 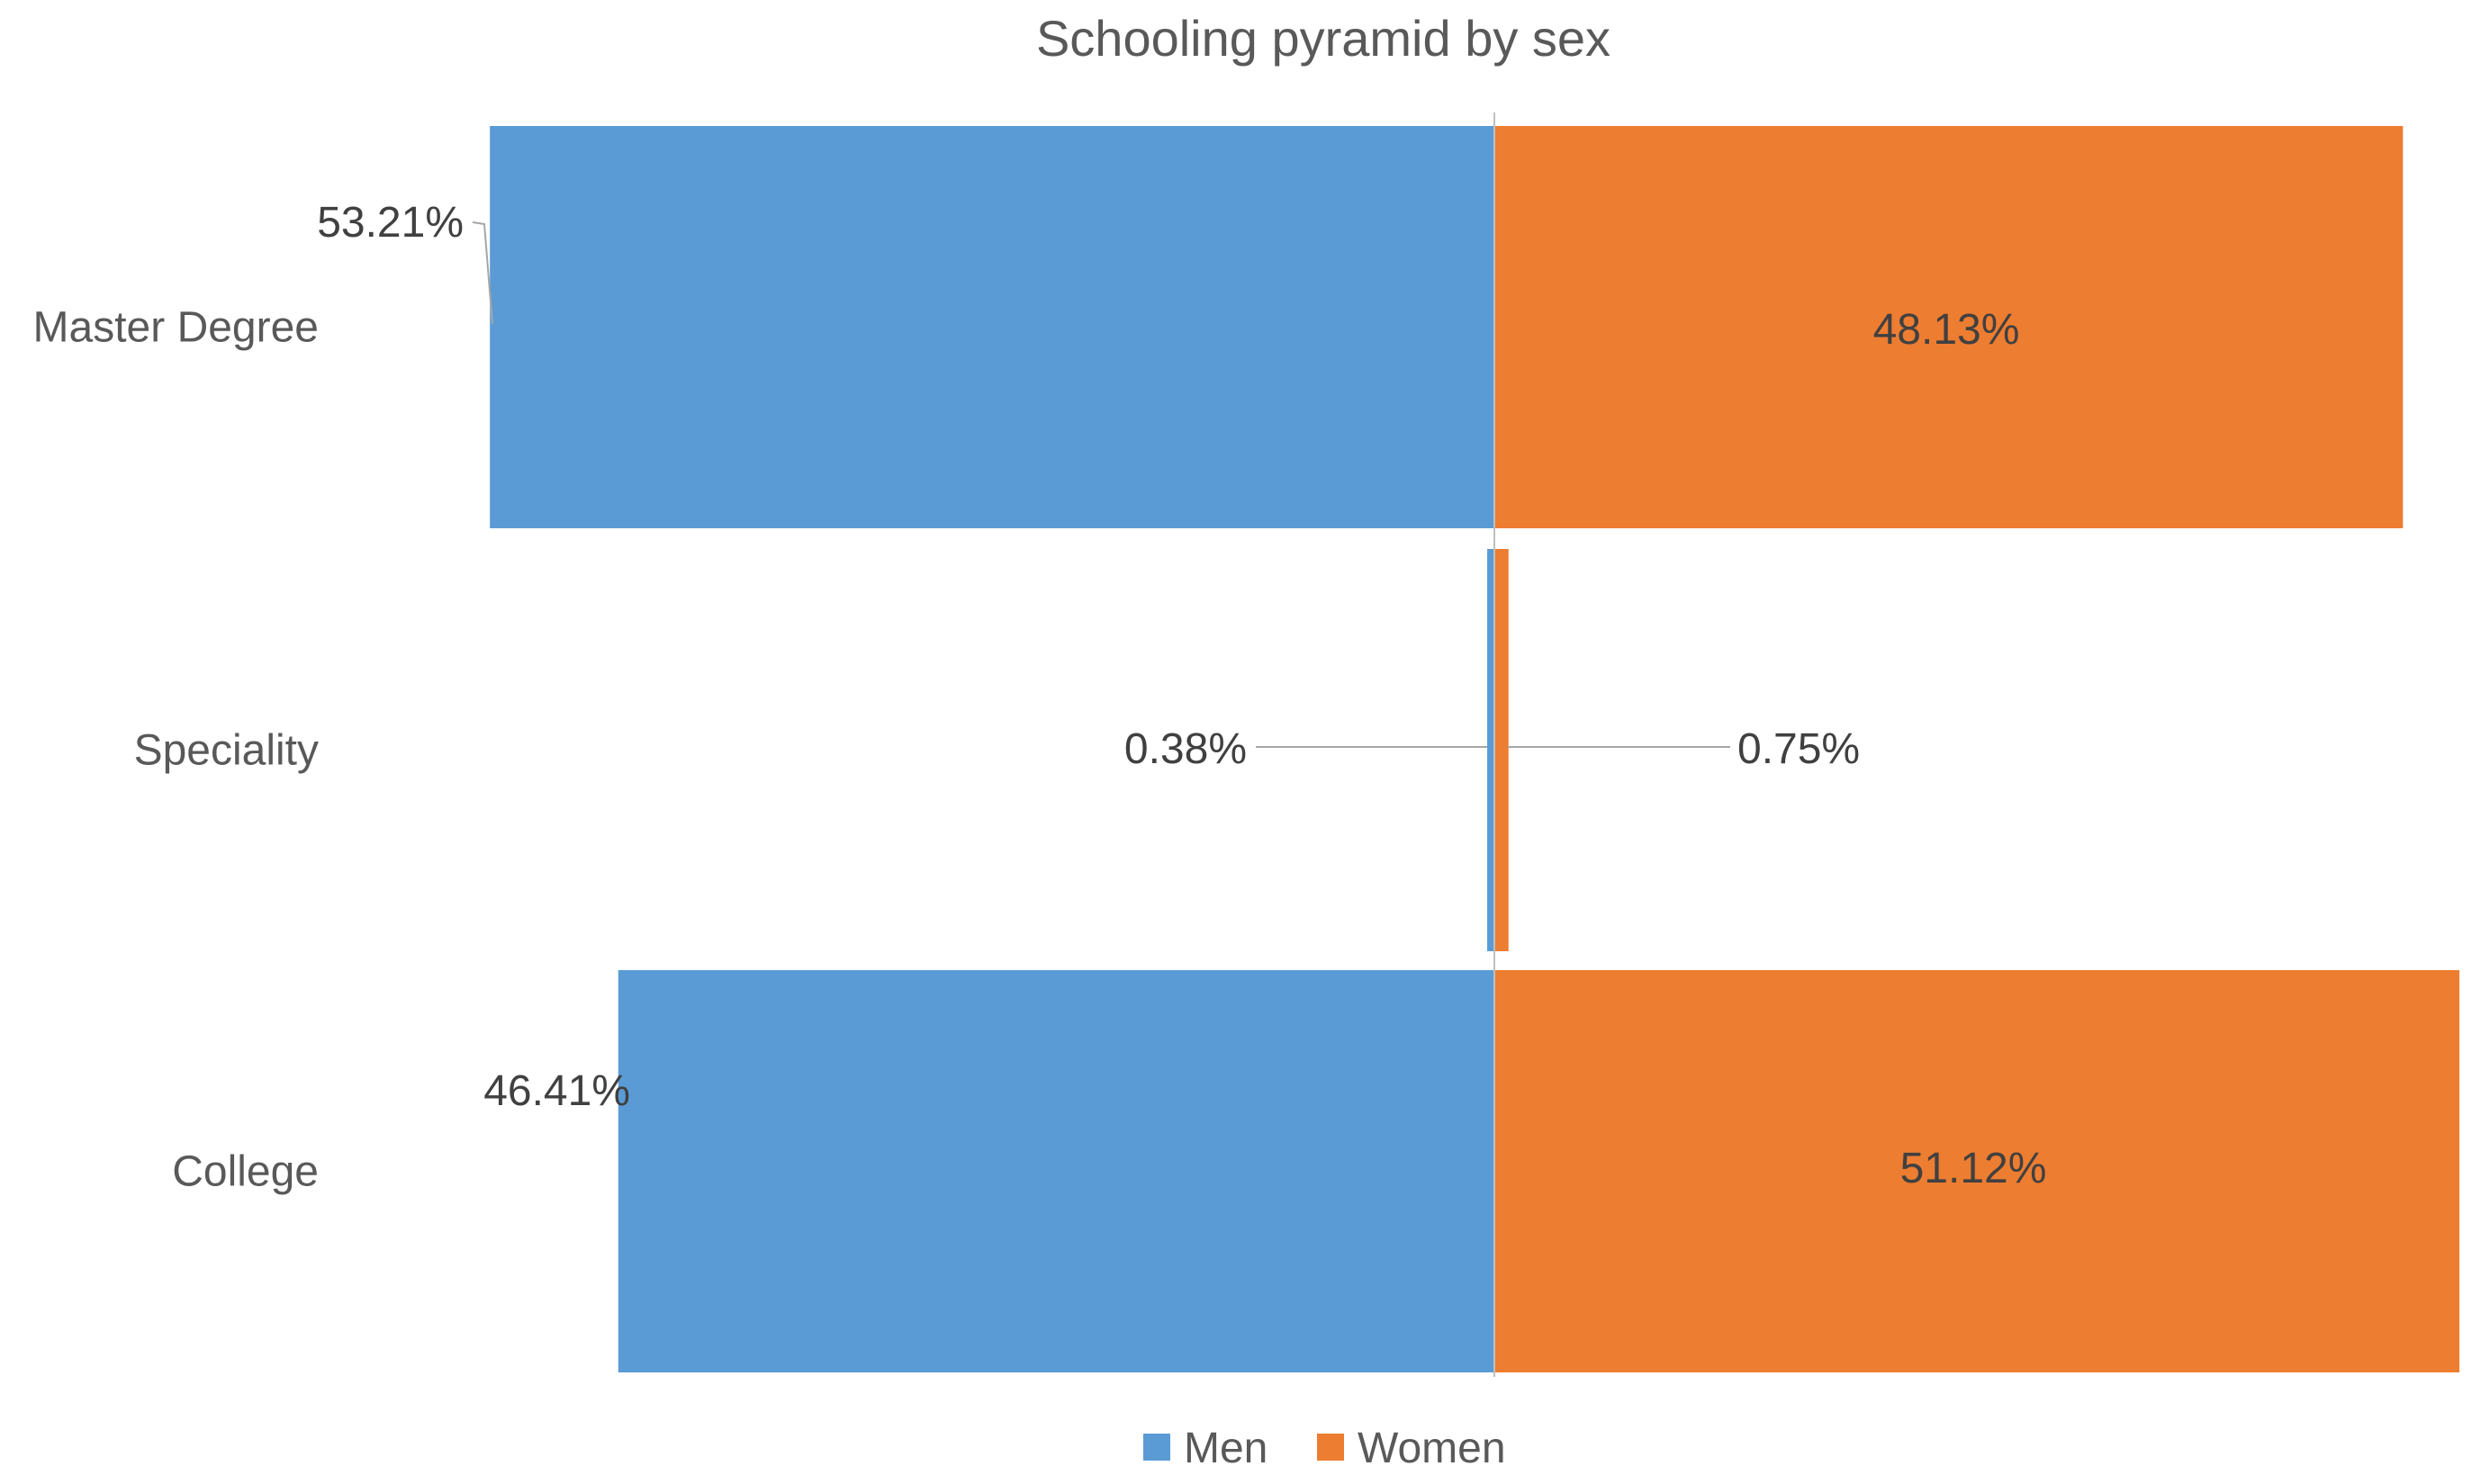 What do you see at coordinates (1501, 750) in the screenshot?
I see `bar-women-speciality` at bounding box center [1501, 750].